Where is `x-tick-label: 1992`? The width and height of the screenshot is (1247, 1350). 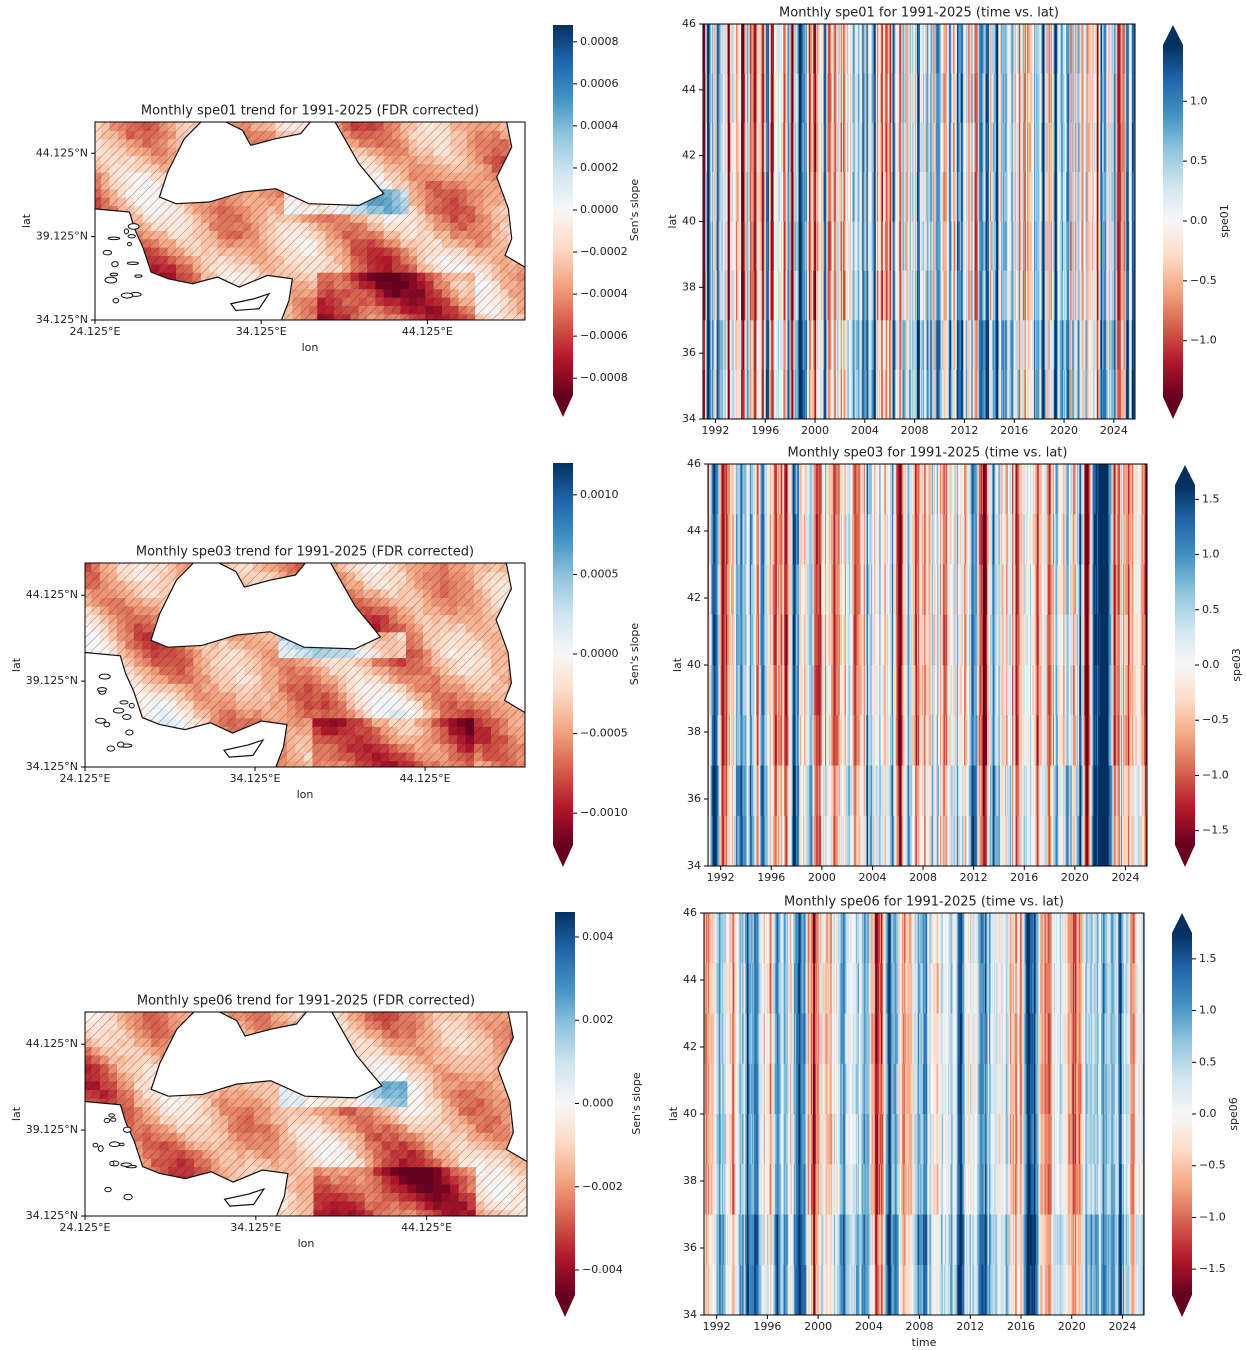
x-tick-label: 1992 is located at coordinates (715, 430).